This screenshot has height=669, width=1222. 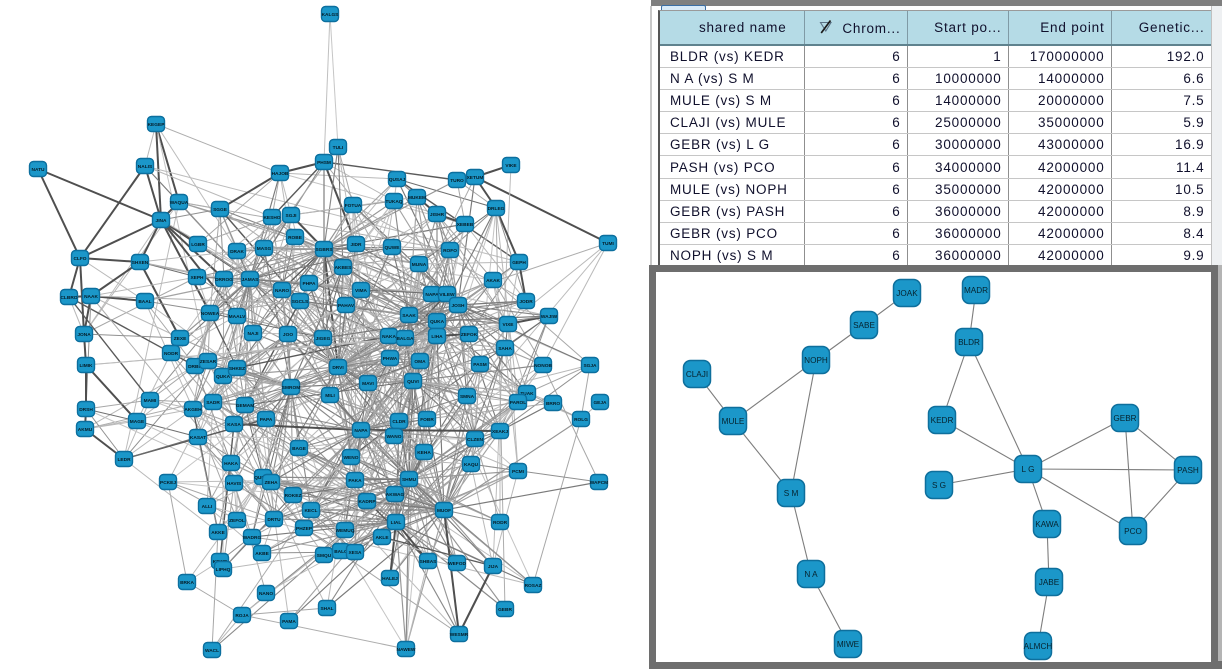 What do you see at coordinates (393, 202) in the screenshot?
I see `svg-text: TUKAQ` at bounding box center [393, 202].